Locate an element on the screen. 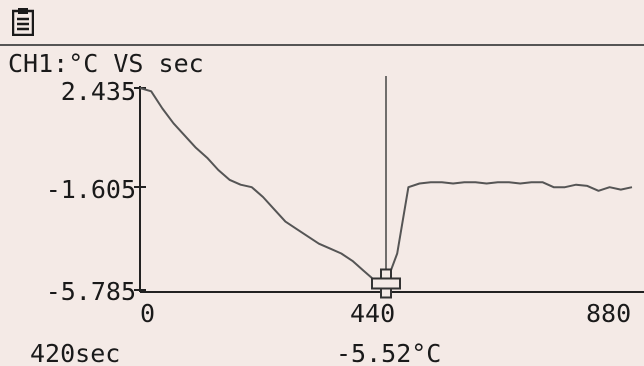 The image size is (644, 366). cursor-time-readout: 420sec is located at coordinates (75, 352).